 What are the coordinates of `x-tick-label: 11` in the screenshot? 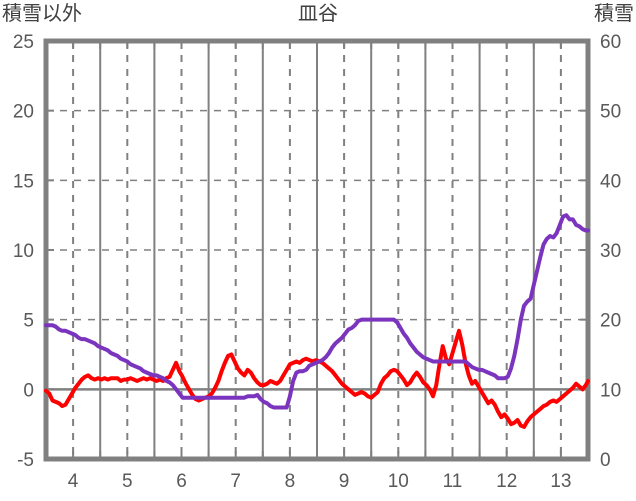 It's located at (453, 481).